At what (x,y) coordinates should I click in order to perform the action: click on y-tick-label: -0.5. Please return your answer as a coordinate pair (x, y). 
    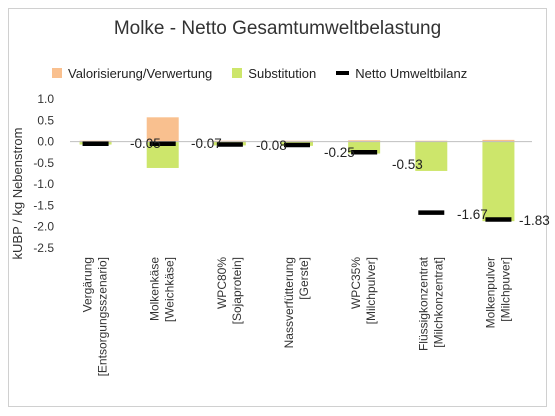
    Looking at the image, I should click on (43, 163).